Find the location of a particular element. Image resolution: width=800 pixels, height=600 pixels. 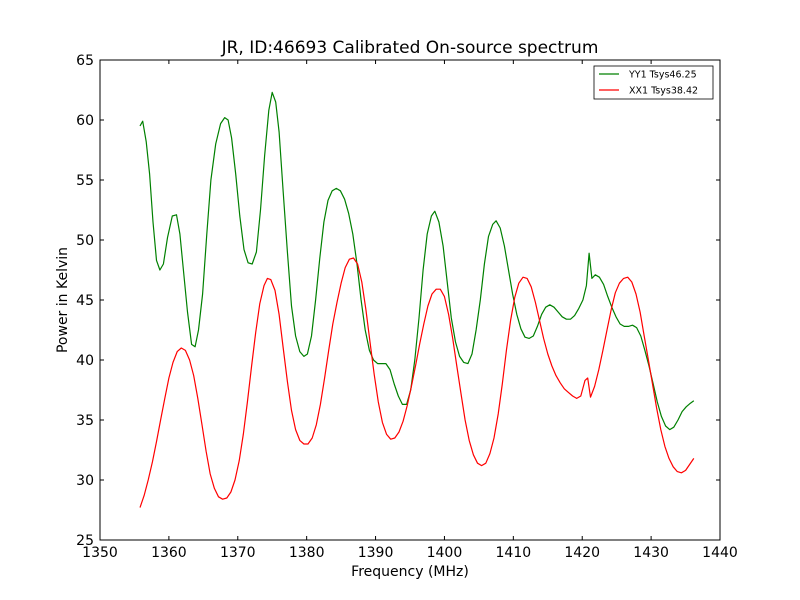

y-tick-label: 65 is located at coordinates (85, 61).